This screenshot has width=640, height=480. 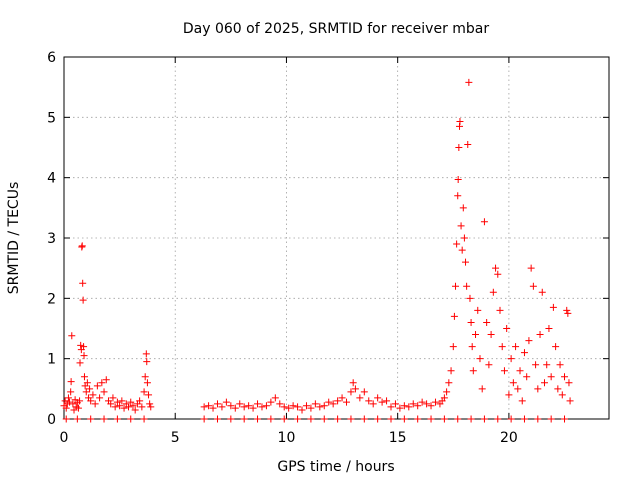 What do you see at coordinates (51, 58) in the screenshot?
I see `y-tick-label: 6` at bounding box center [51, 58].